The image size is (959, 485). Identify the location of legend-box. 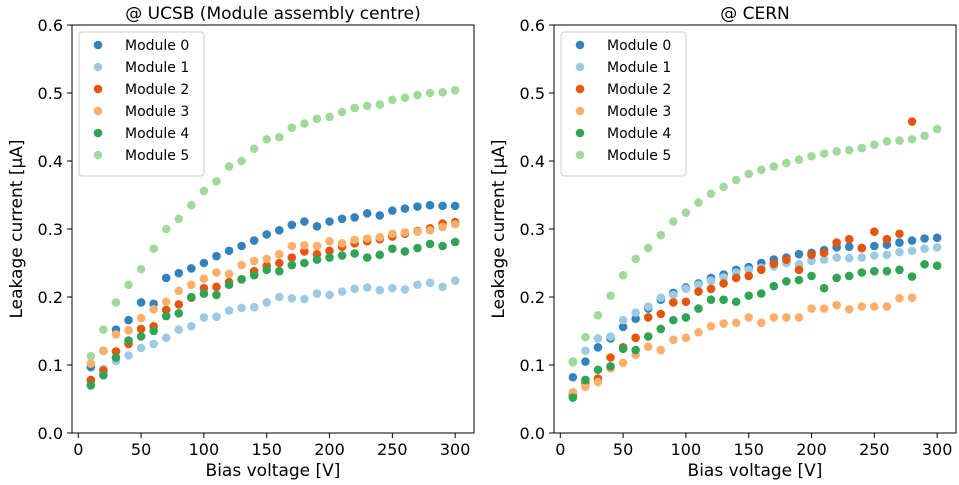
(141, 104).